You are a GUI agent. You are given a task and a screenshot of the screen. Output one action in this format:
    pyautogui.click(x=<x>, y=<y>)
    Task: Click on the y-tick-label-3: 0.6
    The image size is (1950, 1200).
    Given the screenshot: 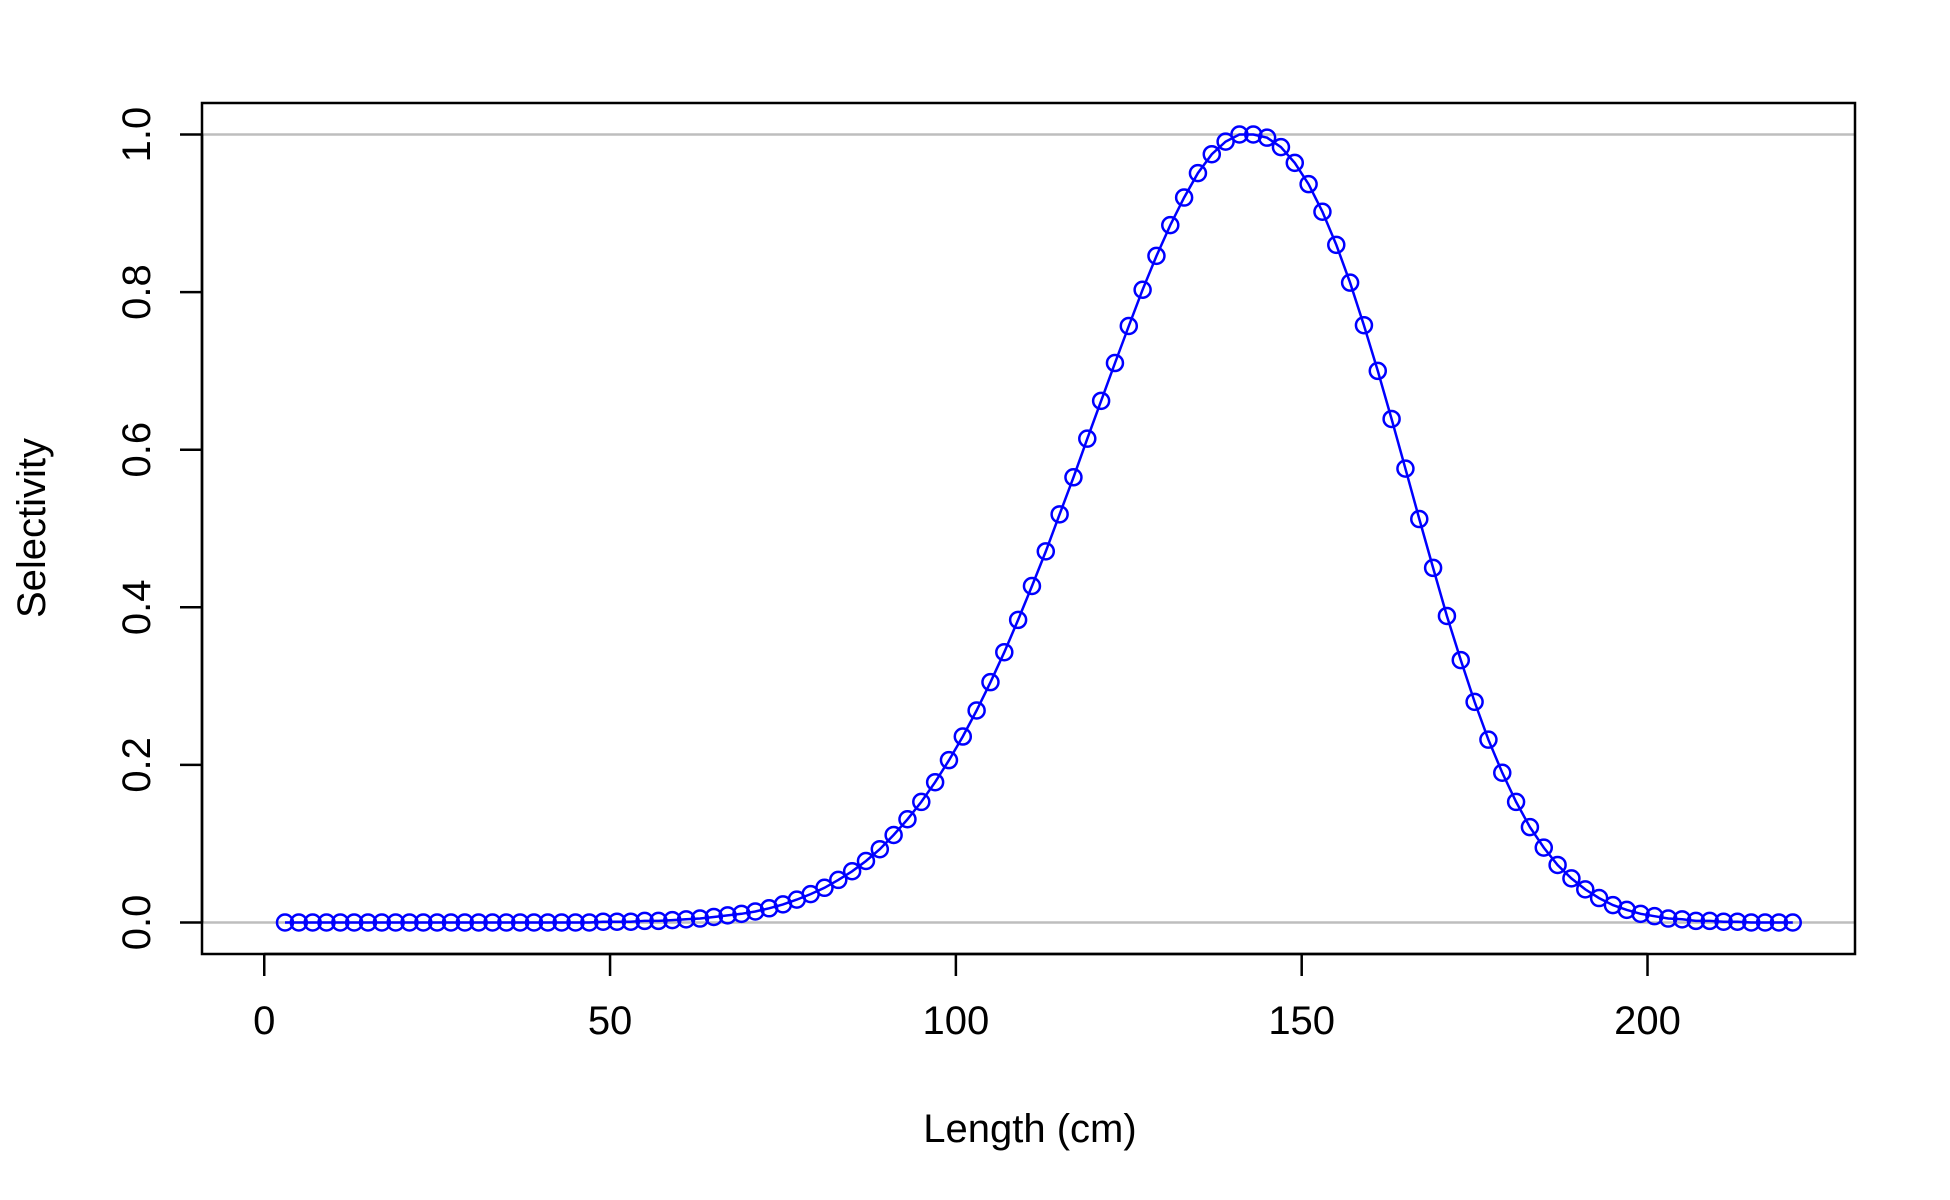 What is the action you would take?
    pyautogui.click(x=137, y=450)
    